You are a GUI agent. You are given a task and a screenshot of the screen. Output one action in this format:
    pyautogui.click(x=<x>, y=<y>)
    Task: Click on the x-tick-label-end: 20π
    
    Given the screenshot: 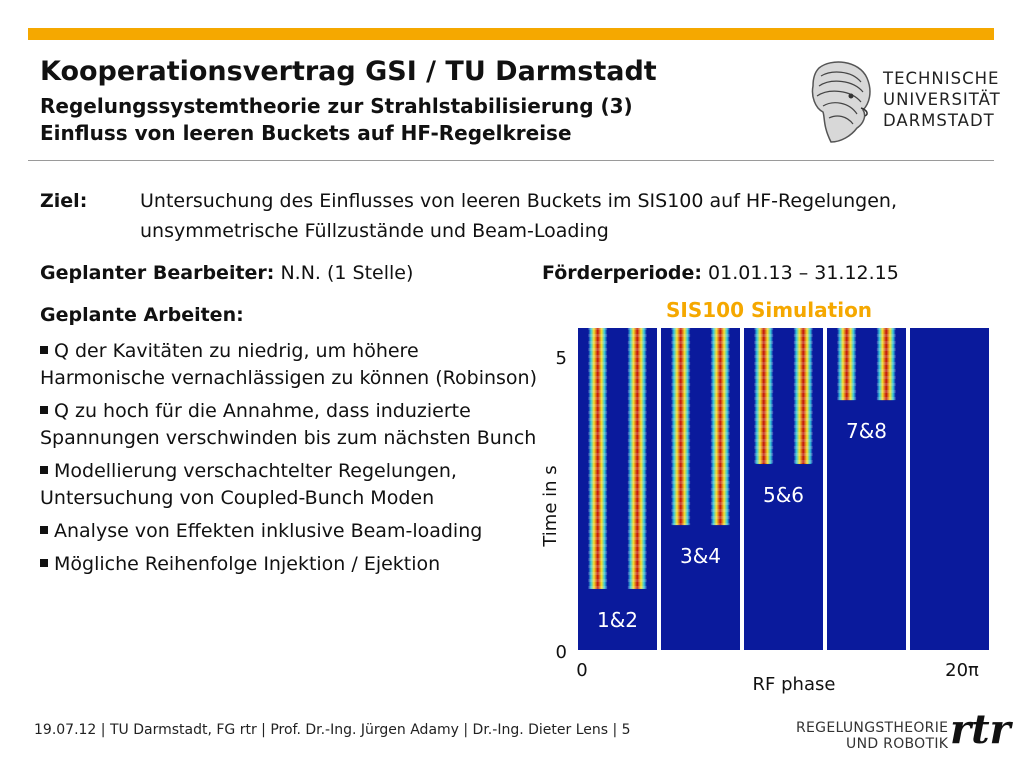 What is the action you would take?
    pyautogui.click(x=962, y=670)
    